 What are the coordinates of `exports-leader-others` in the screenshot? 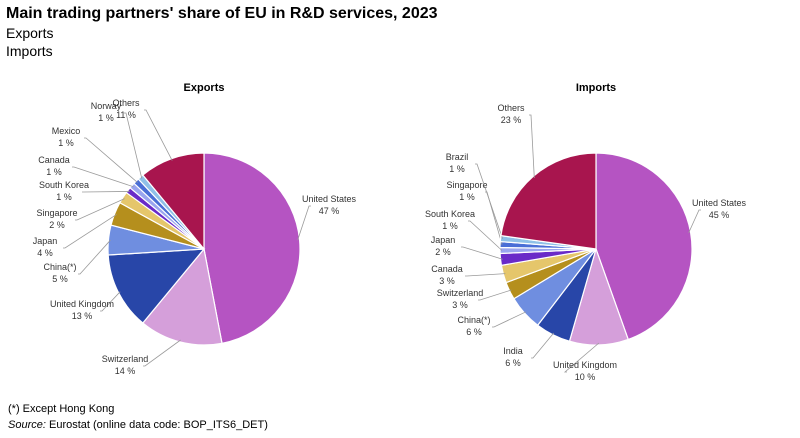 It's located at (158, 135).